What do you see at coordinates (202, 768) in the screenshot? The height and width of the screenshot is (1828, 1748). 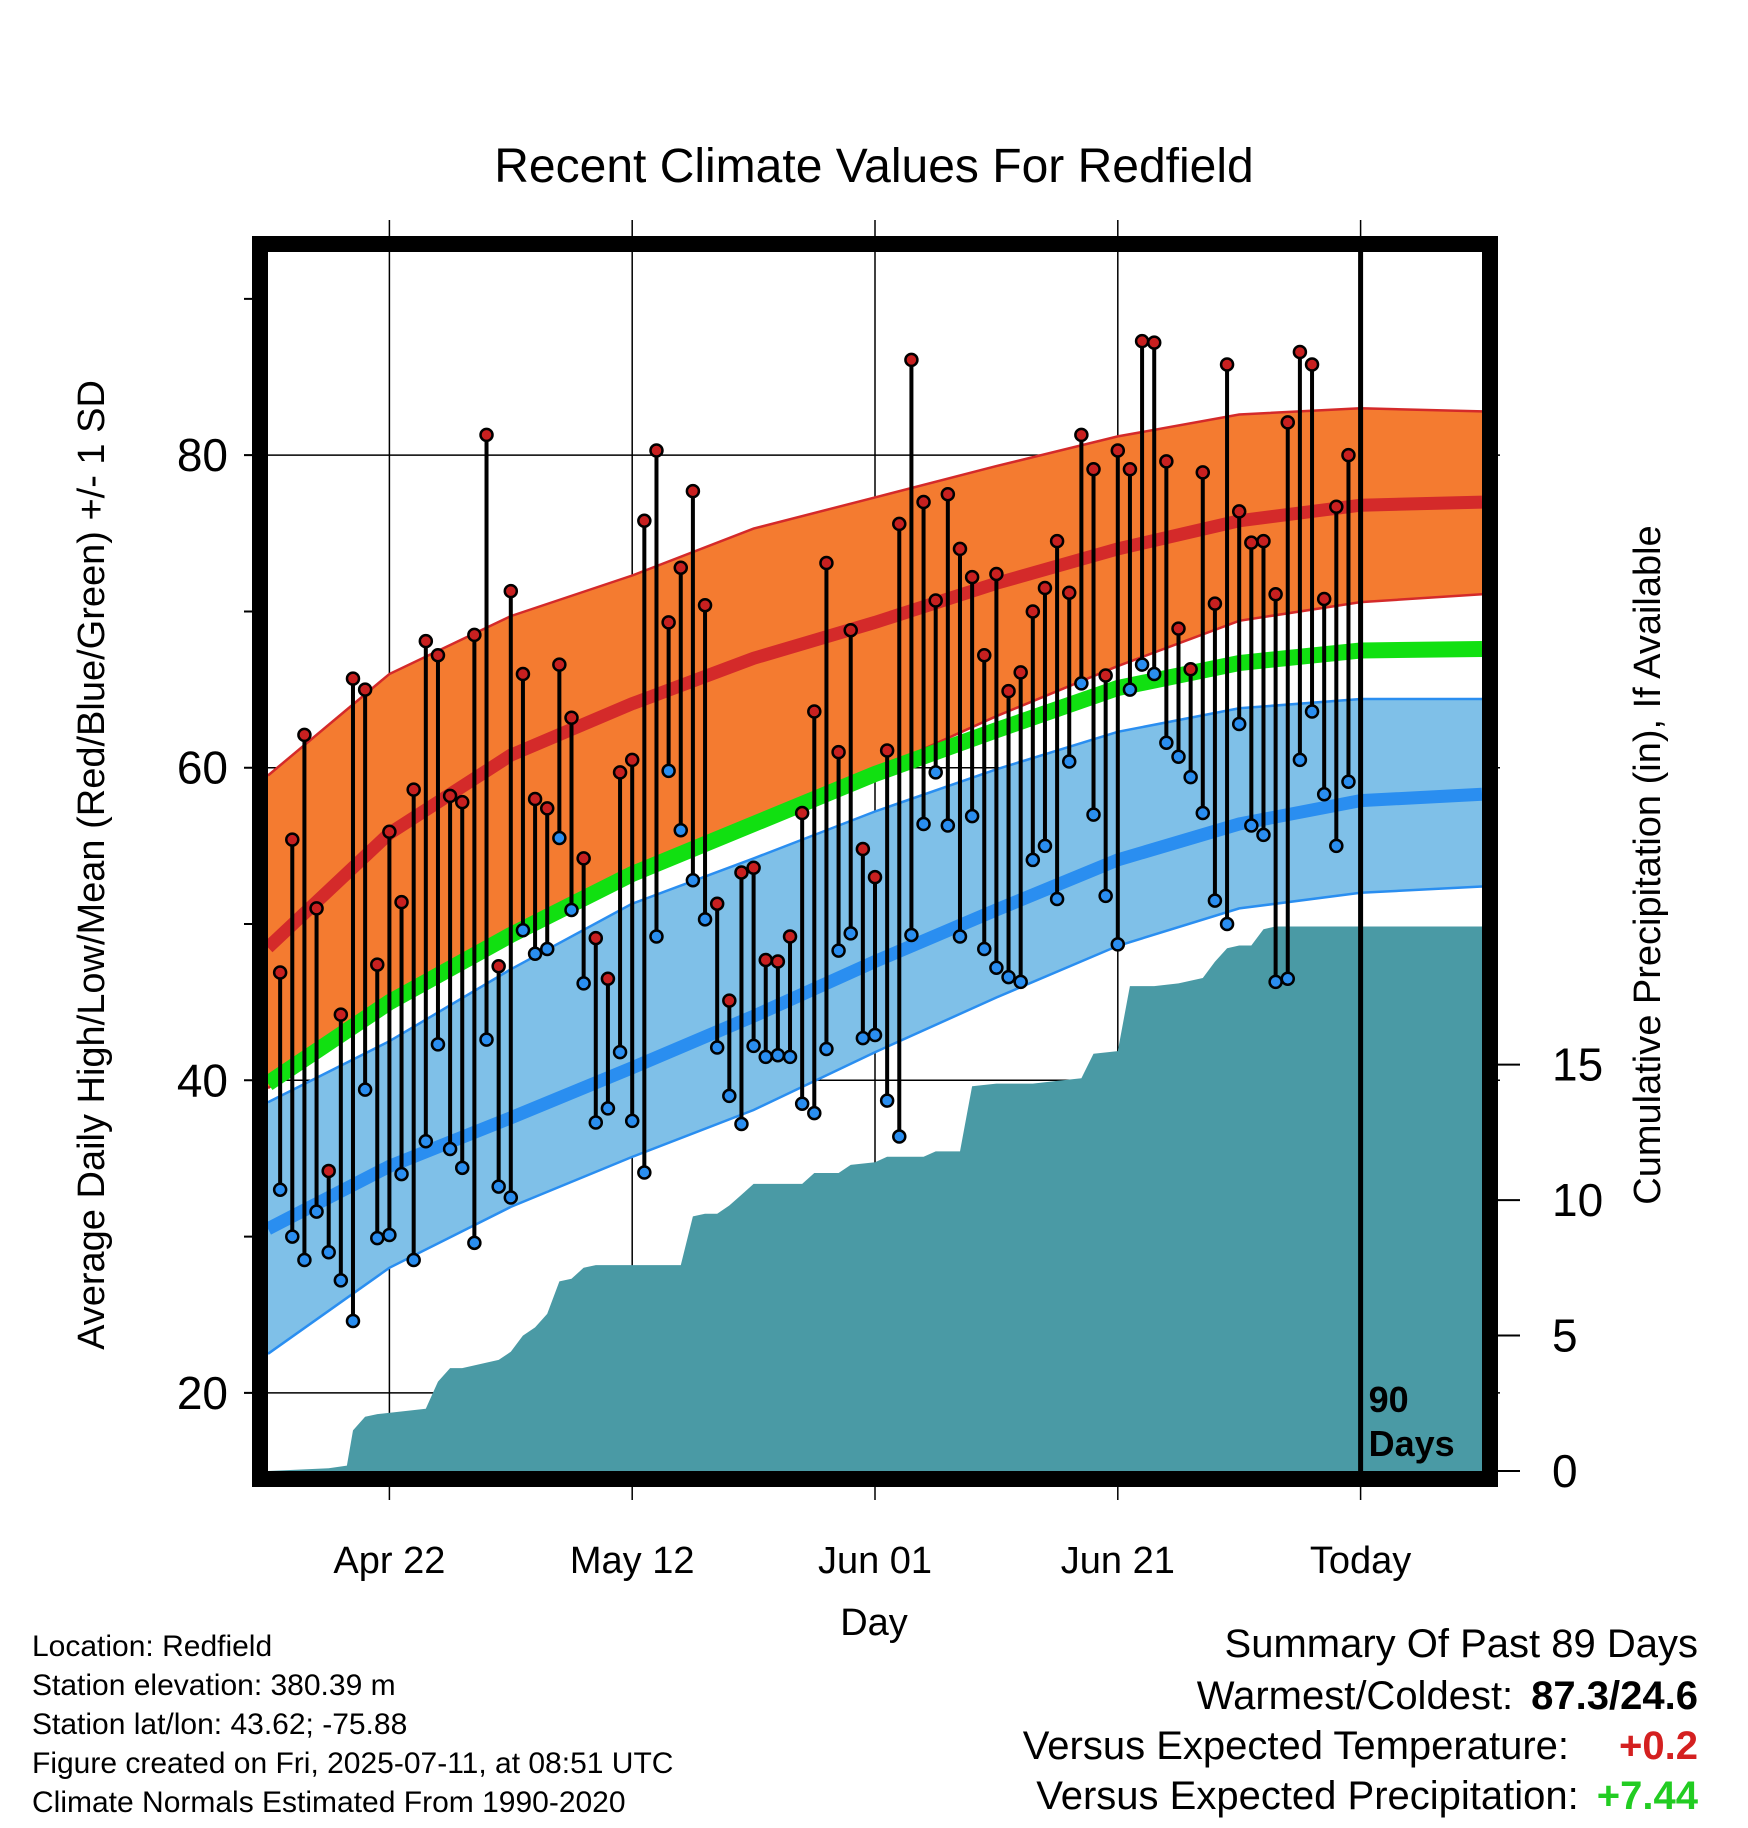 I see `y-tick-label: 60` at bounding box center [202, 768].